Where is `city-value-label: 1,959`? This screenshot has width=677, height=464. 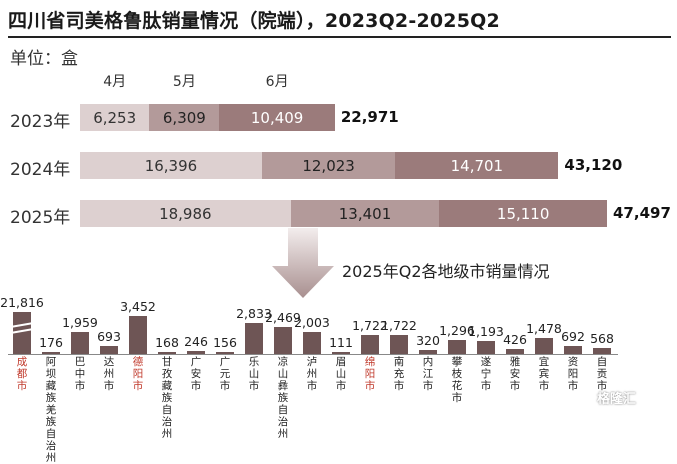 city-value-label: 1,959 is located at coordinates (80, 323).